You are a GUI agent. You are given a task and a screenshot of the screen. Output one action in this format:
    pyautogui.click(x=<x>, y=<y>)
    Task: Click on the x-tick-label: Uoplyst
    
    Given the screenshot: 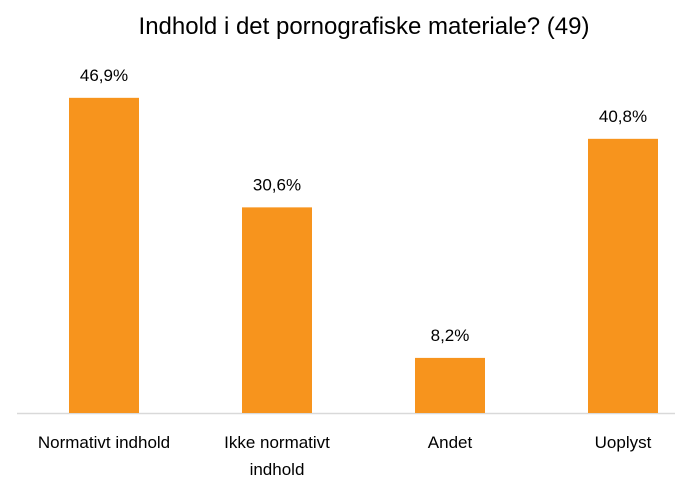 What is the action you would take?
    pyautogui.click(x=623, y=442)
    